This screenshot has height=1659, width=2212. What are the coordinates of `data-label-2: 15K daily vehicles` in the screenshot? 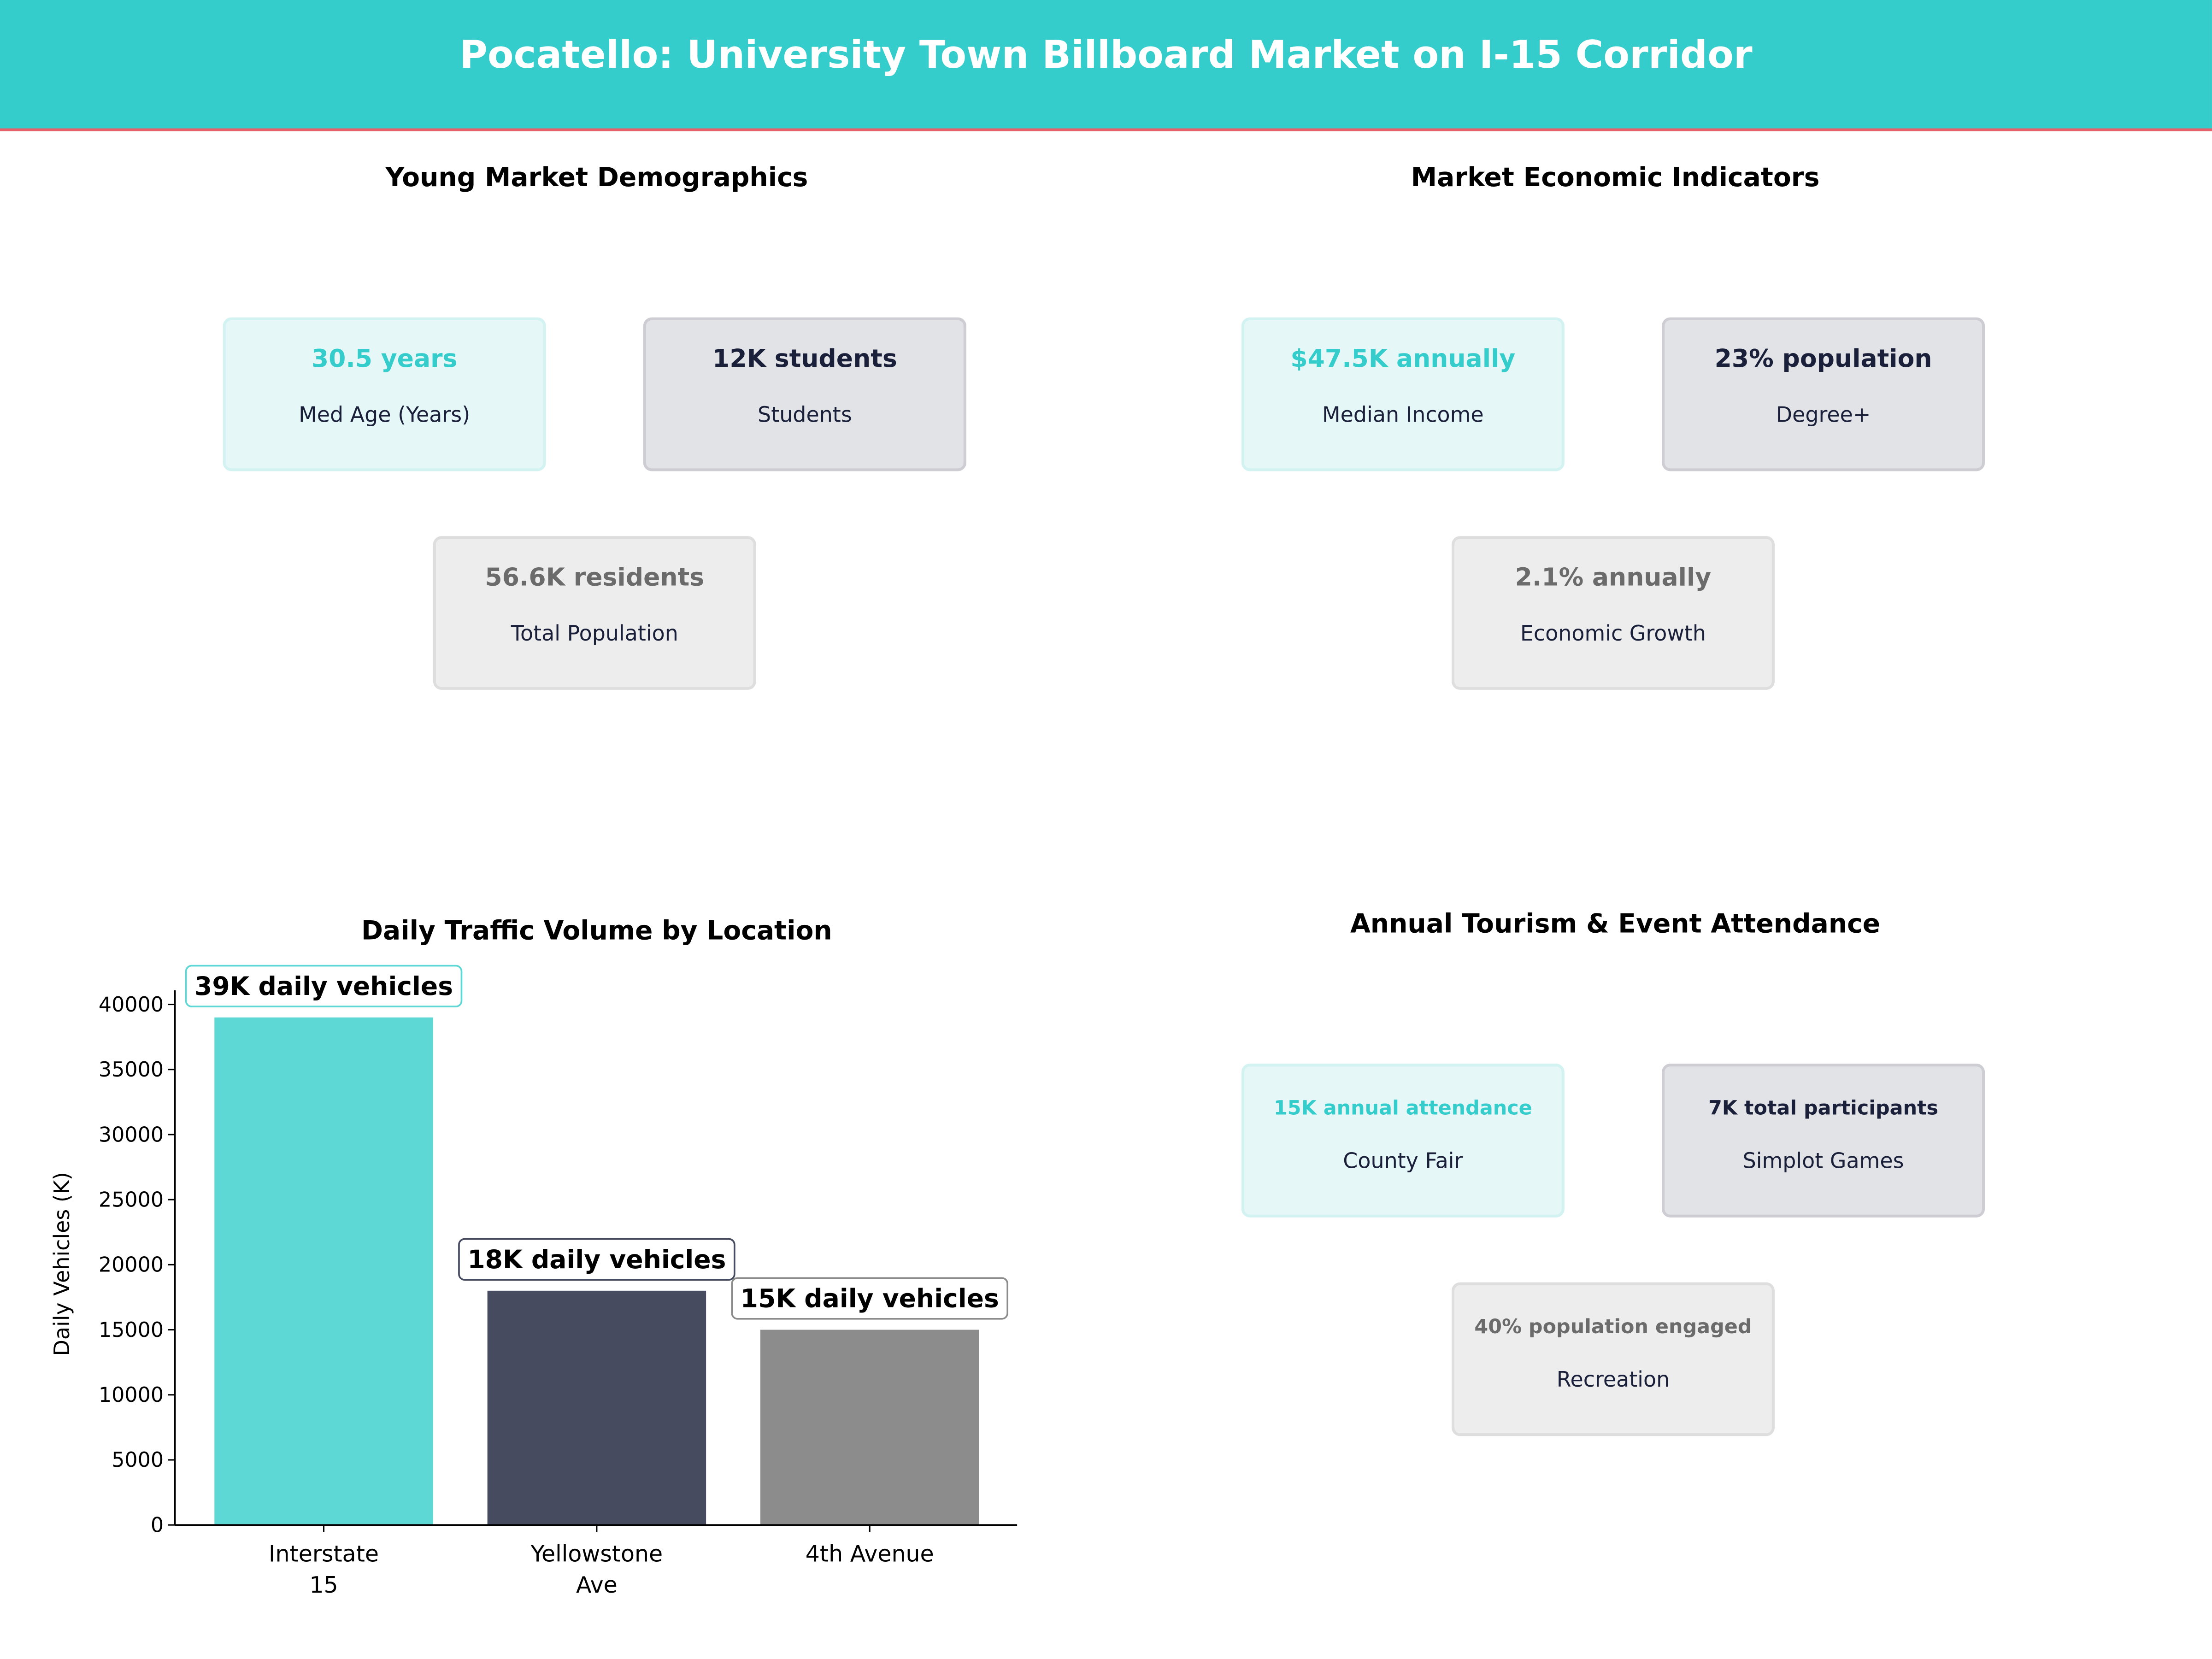 It's located at (870, 1298).